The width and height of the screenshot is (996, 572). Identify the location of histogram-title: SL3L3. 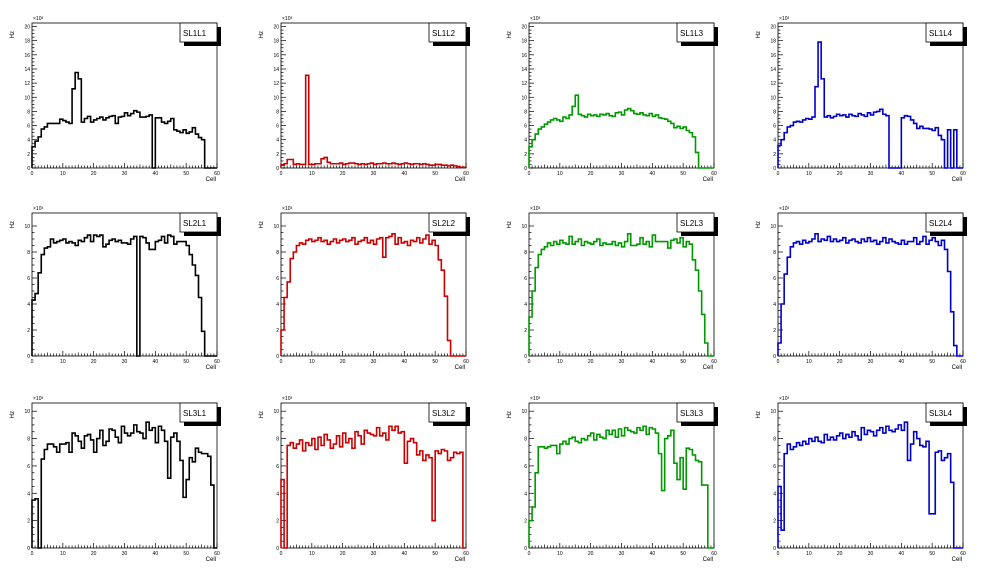
(692, 413).